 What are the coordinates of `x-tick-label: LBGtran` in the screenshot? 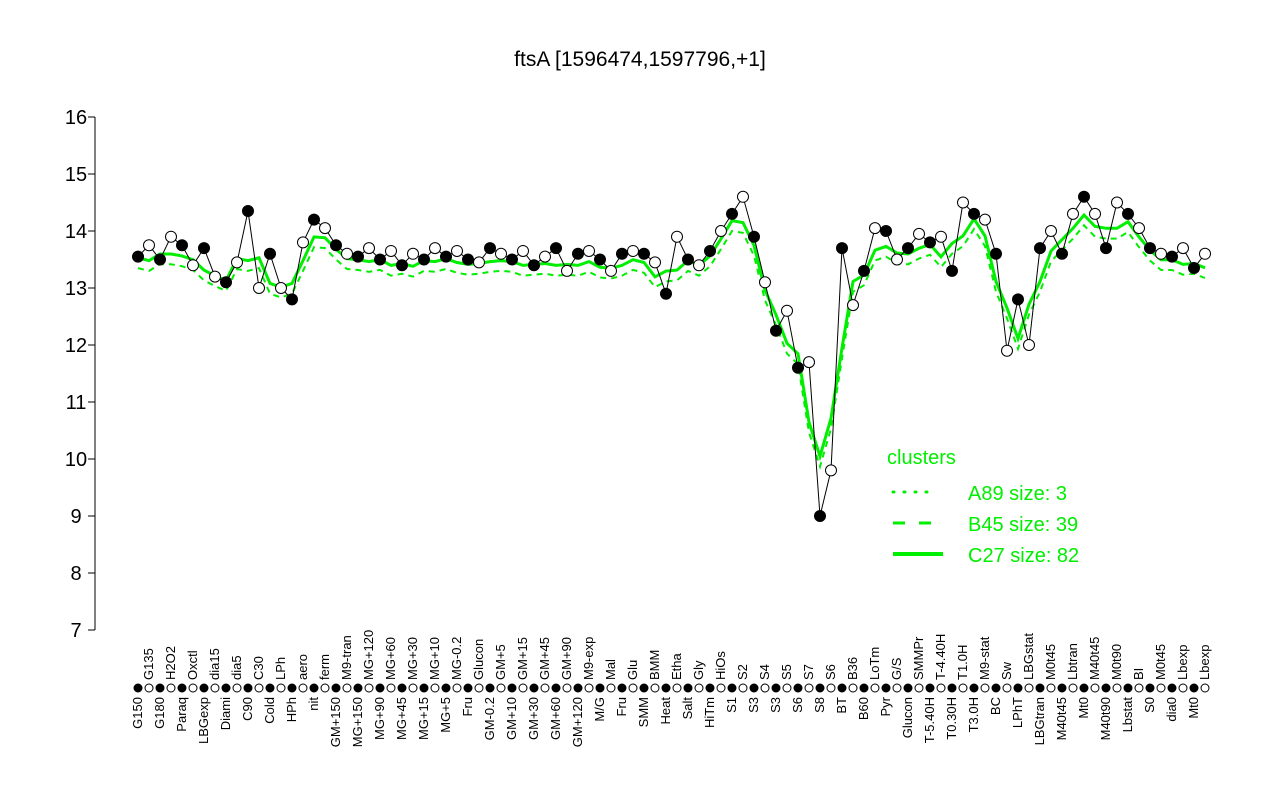 It's located at (1039, 721).